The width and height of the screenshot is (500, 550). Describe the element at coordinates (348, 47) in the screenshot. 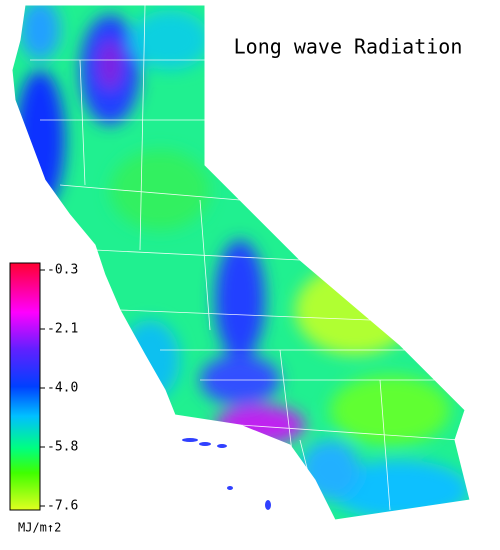

I see `map-title: Long wave Radiation` at that location.